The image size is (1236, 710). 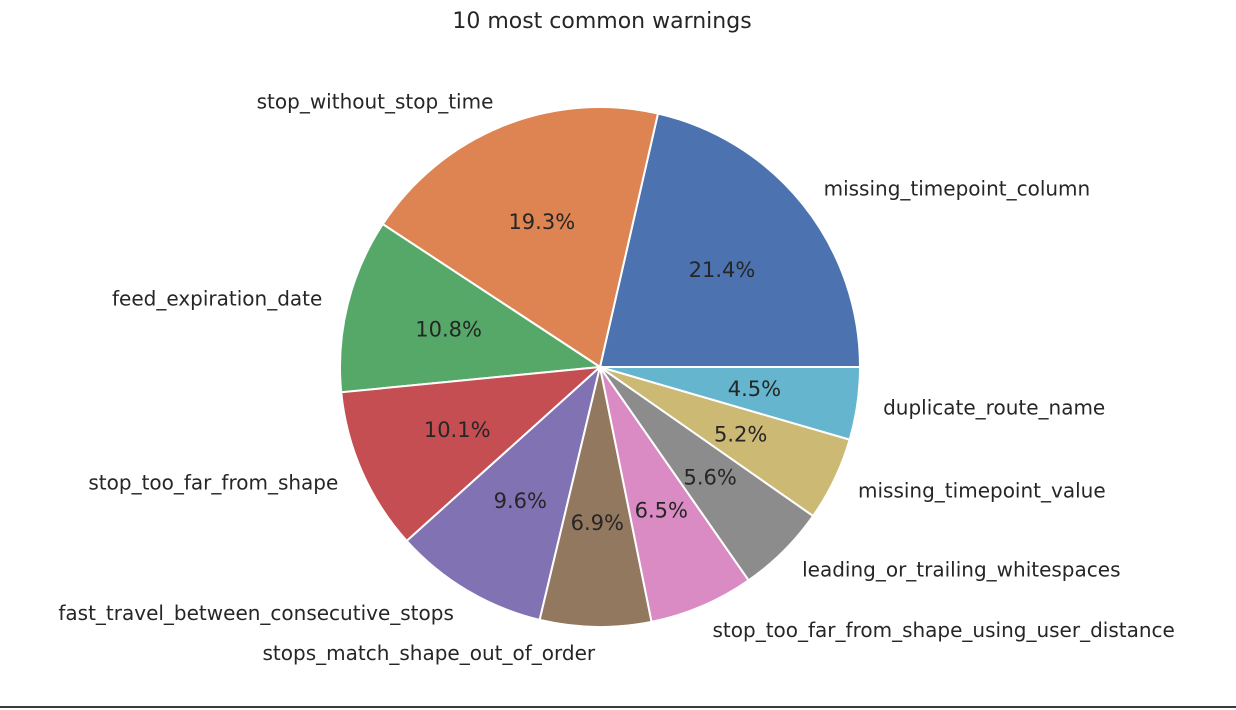 I want to click on percent-label: 4.5%, so click(x=754, y=389).